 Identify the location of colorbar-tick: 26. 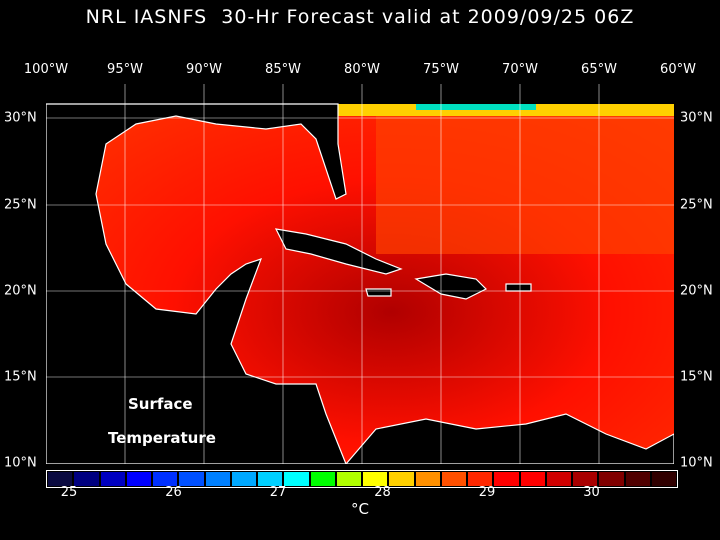
(173, 492).